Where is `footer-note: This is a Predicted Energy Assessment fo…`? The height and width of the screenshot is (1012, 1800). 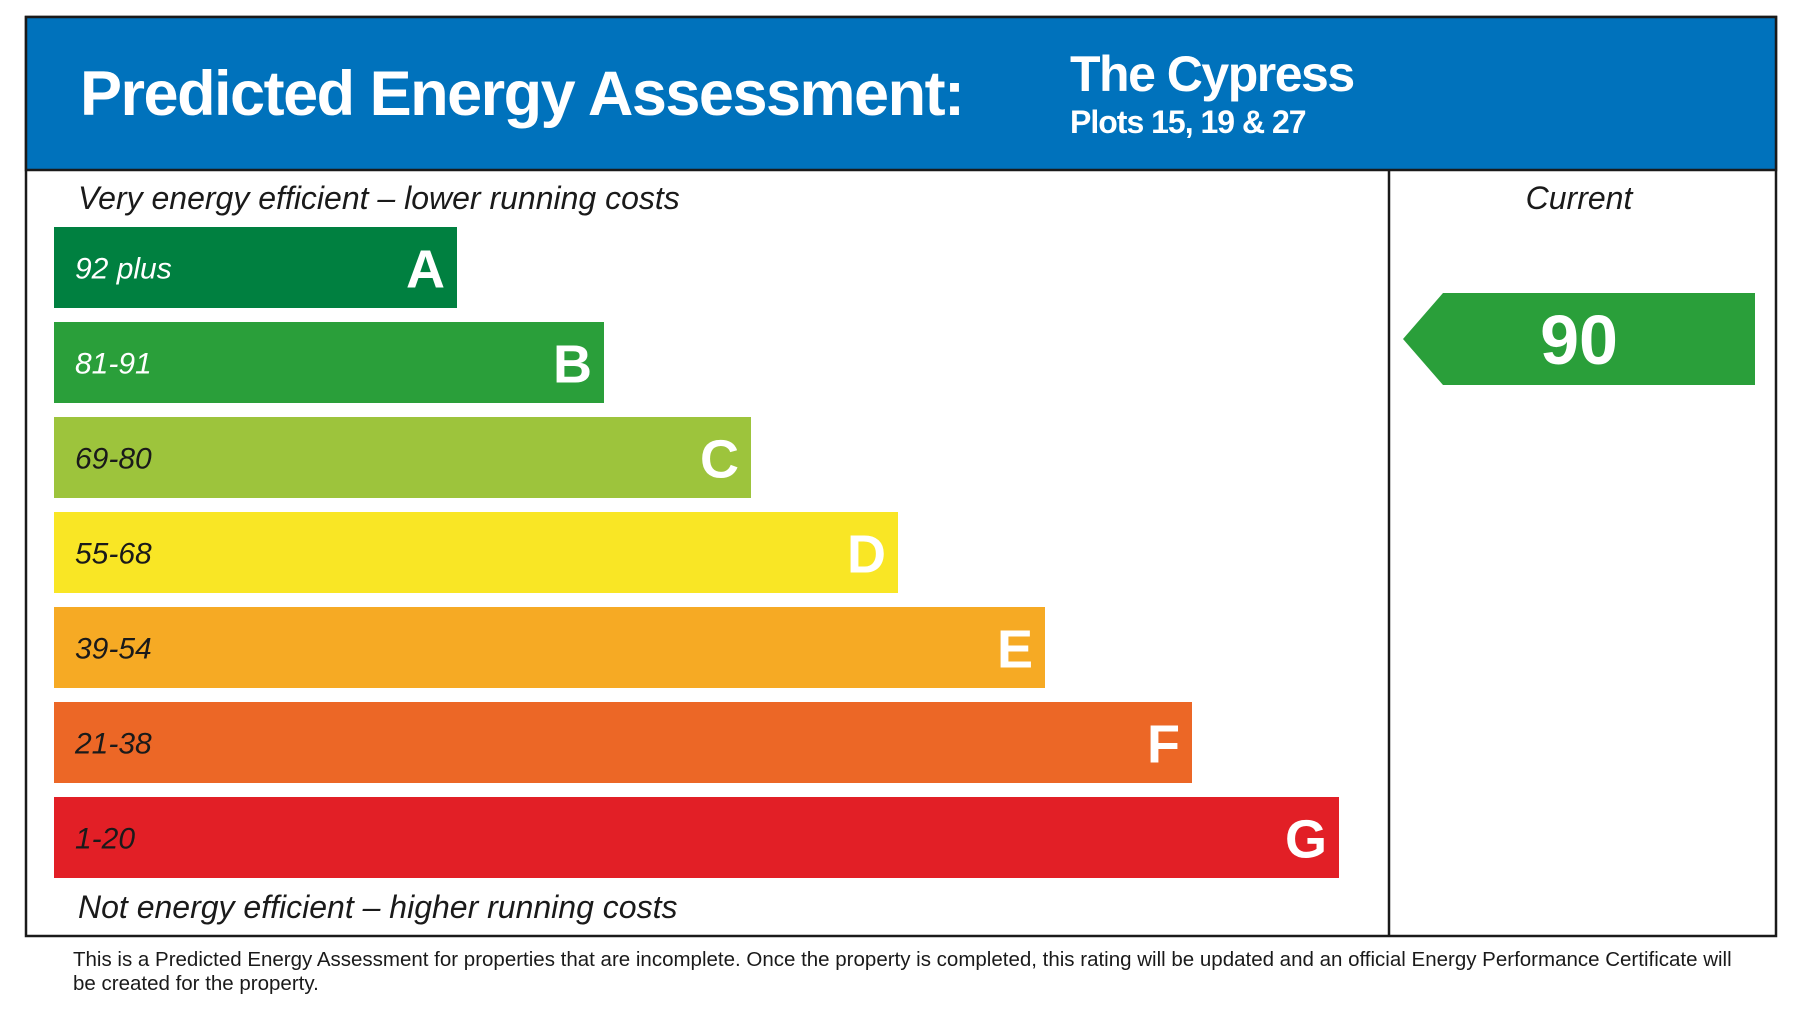 footer-note: This is a Predicted Energy Assessment fo… is located at coordinates (902, 971).